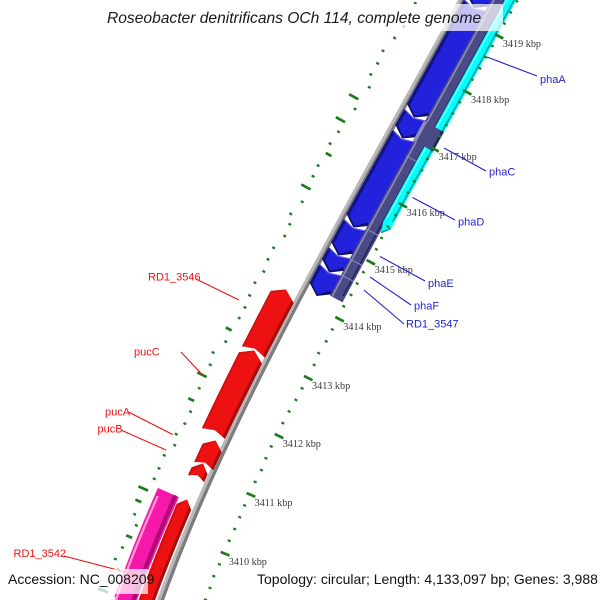  I want to click on svg-text: 3411 kbp, so click(274, 503).